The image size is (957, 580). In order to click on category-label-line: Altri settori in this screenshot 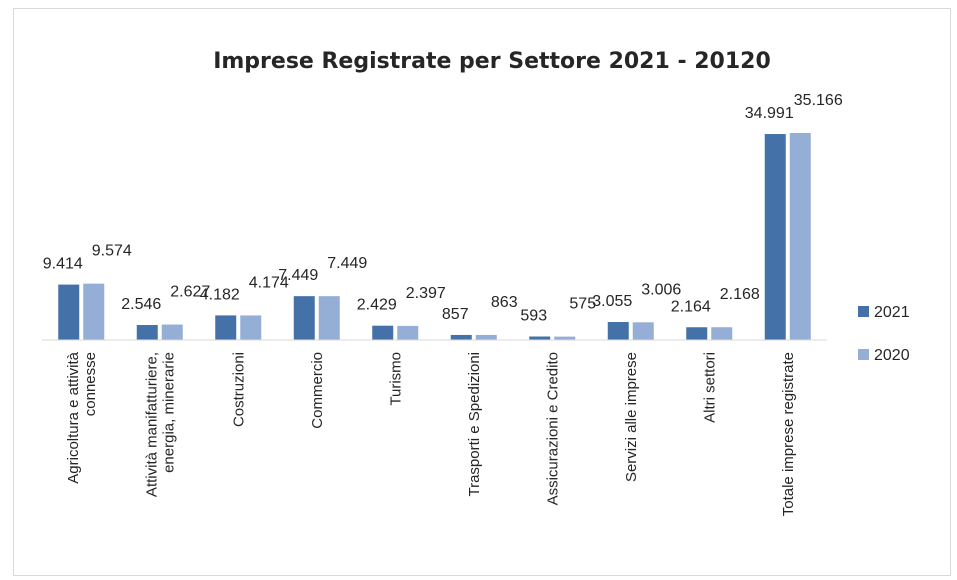, I will do `click(709, 387)`.